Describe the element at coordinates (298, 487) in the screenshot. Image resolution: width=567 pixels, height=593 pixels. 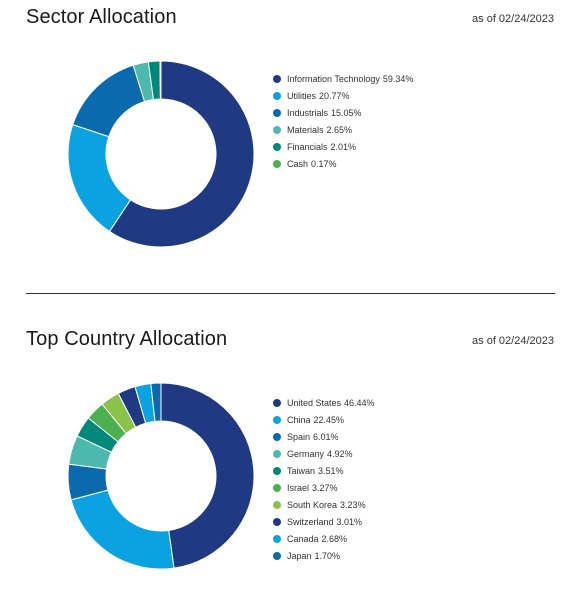
I see `legend-label: Israel` at that location.